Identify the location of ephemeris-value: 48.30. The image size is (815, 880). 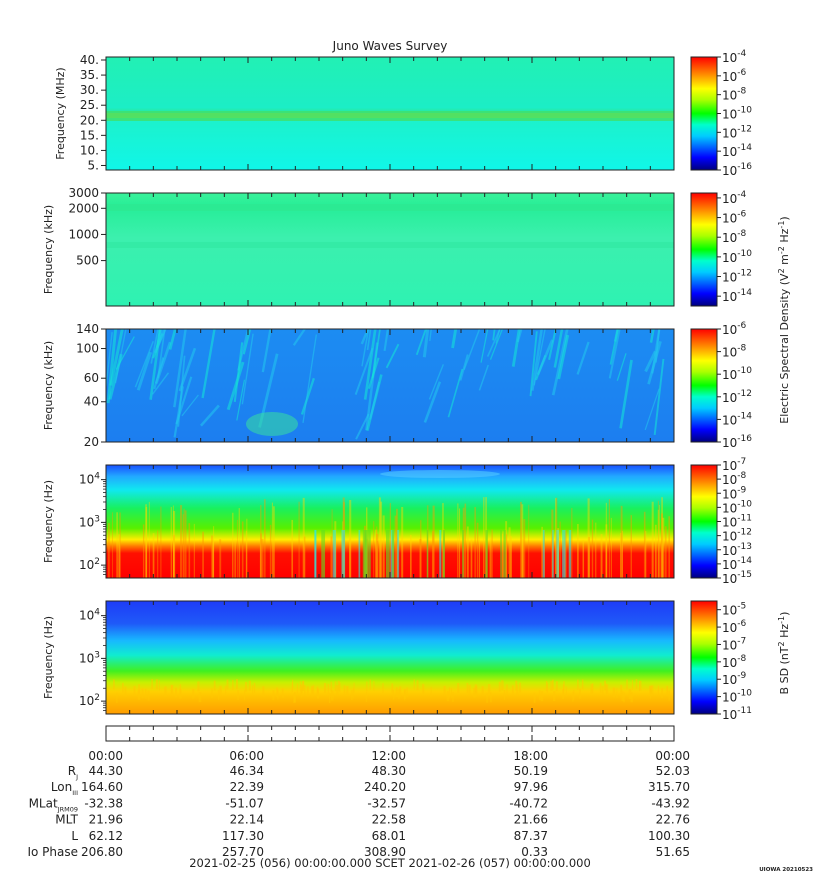
(389, 771).